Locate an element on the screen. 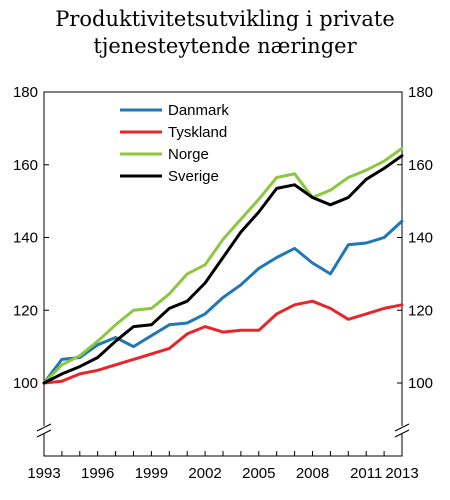 The width and height of the screenshot is (450, 500). x-tick-label: 1996 is located at coordinates (97, 473).